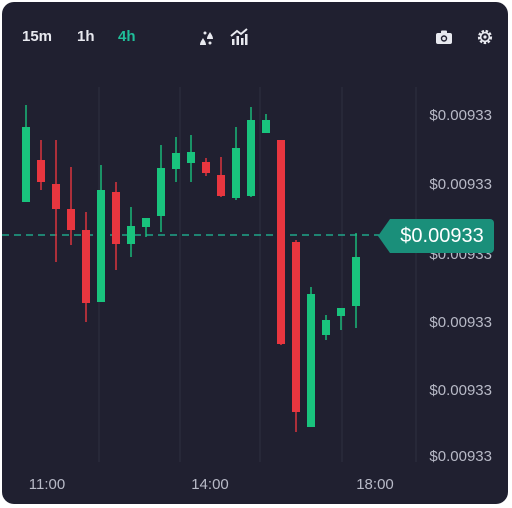 The height and width of the screenshot is (508, 512). Describe the element at coordinates (444, 37) in the screenshot. I see `camera-icon` at that location.